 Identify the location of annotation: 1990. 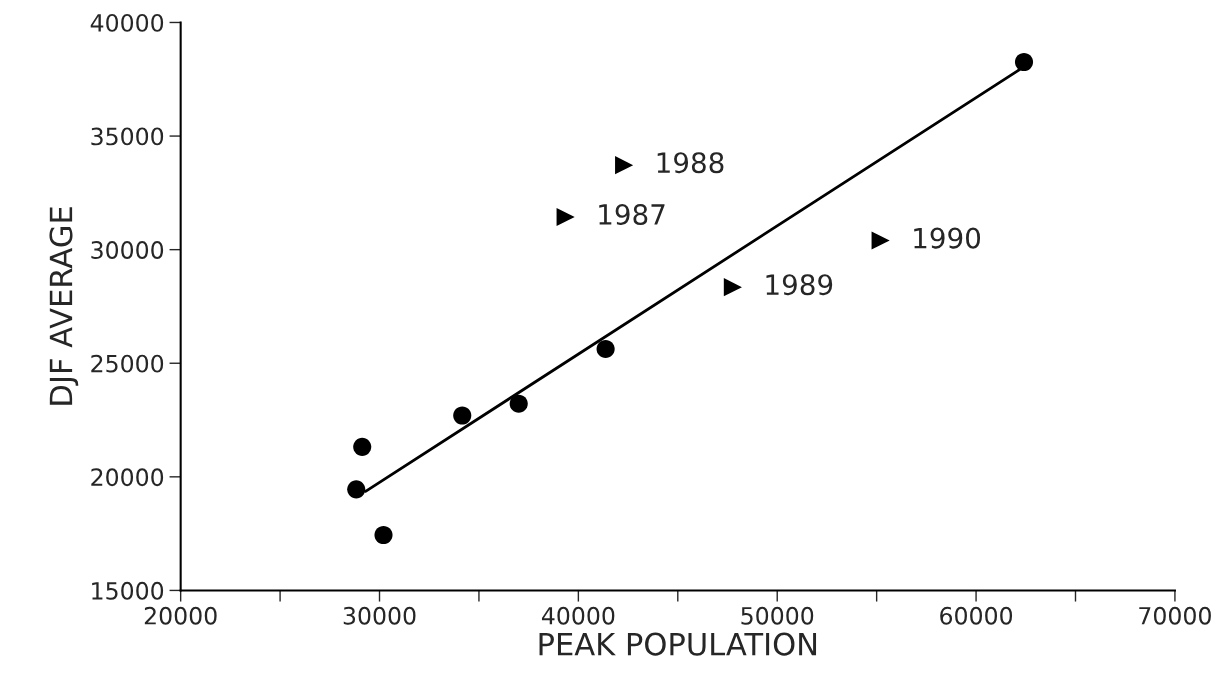
(947, 238).